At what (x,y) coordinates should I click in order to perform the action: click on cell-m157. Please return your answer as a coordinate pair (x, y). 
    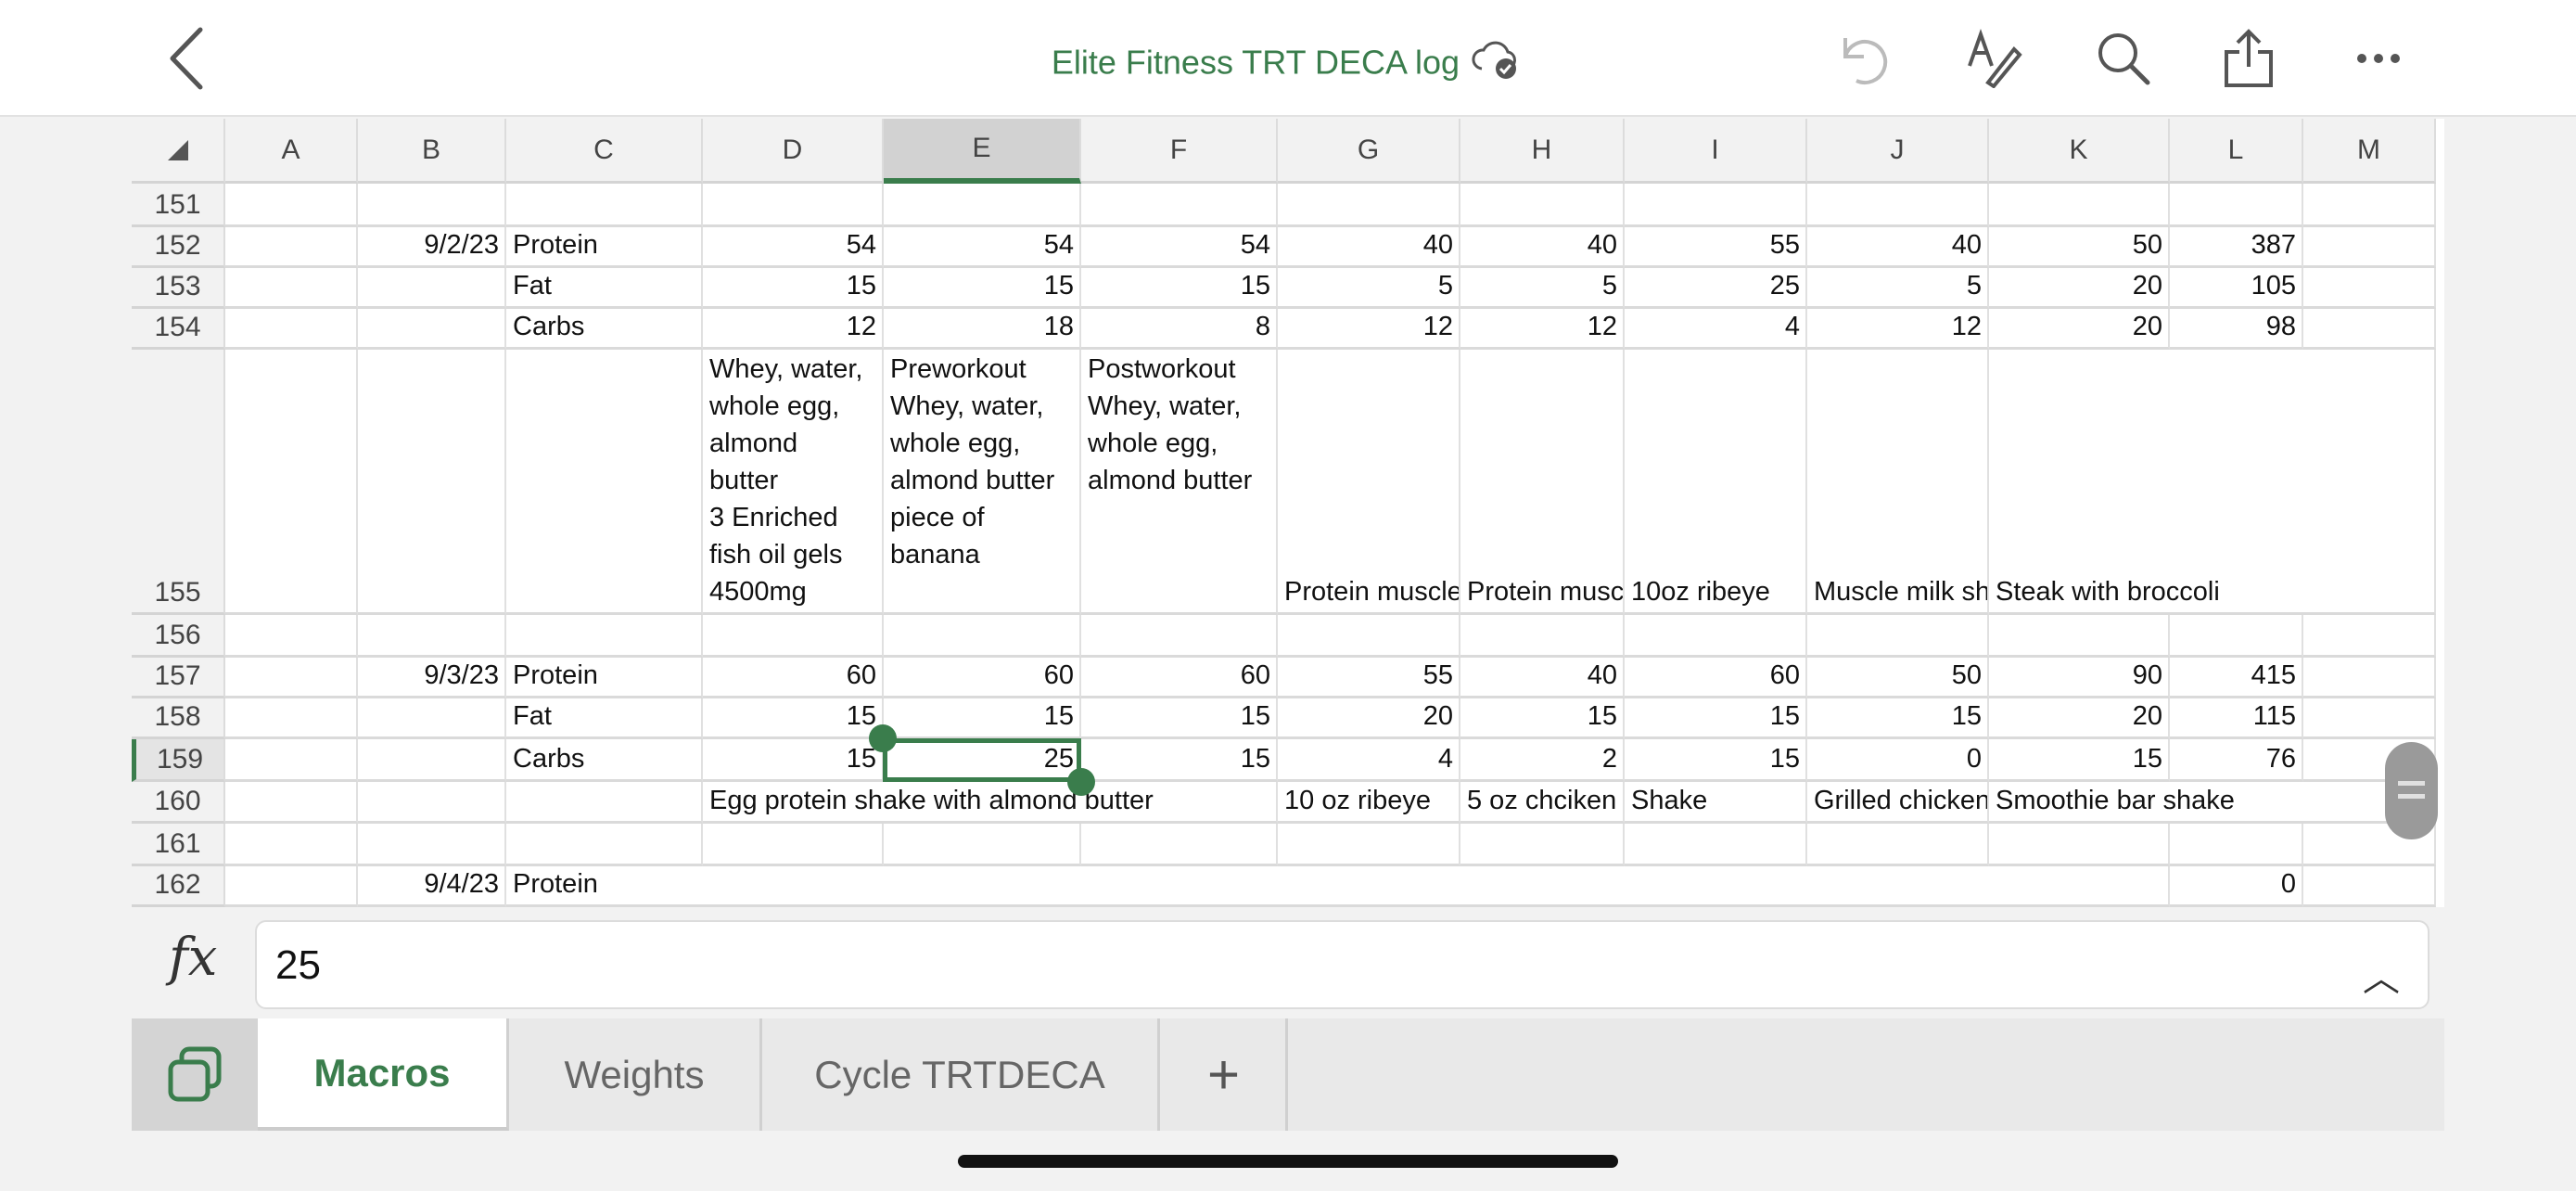
    Looking at the image, I should click on (2369, 678).